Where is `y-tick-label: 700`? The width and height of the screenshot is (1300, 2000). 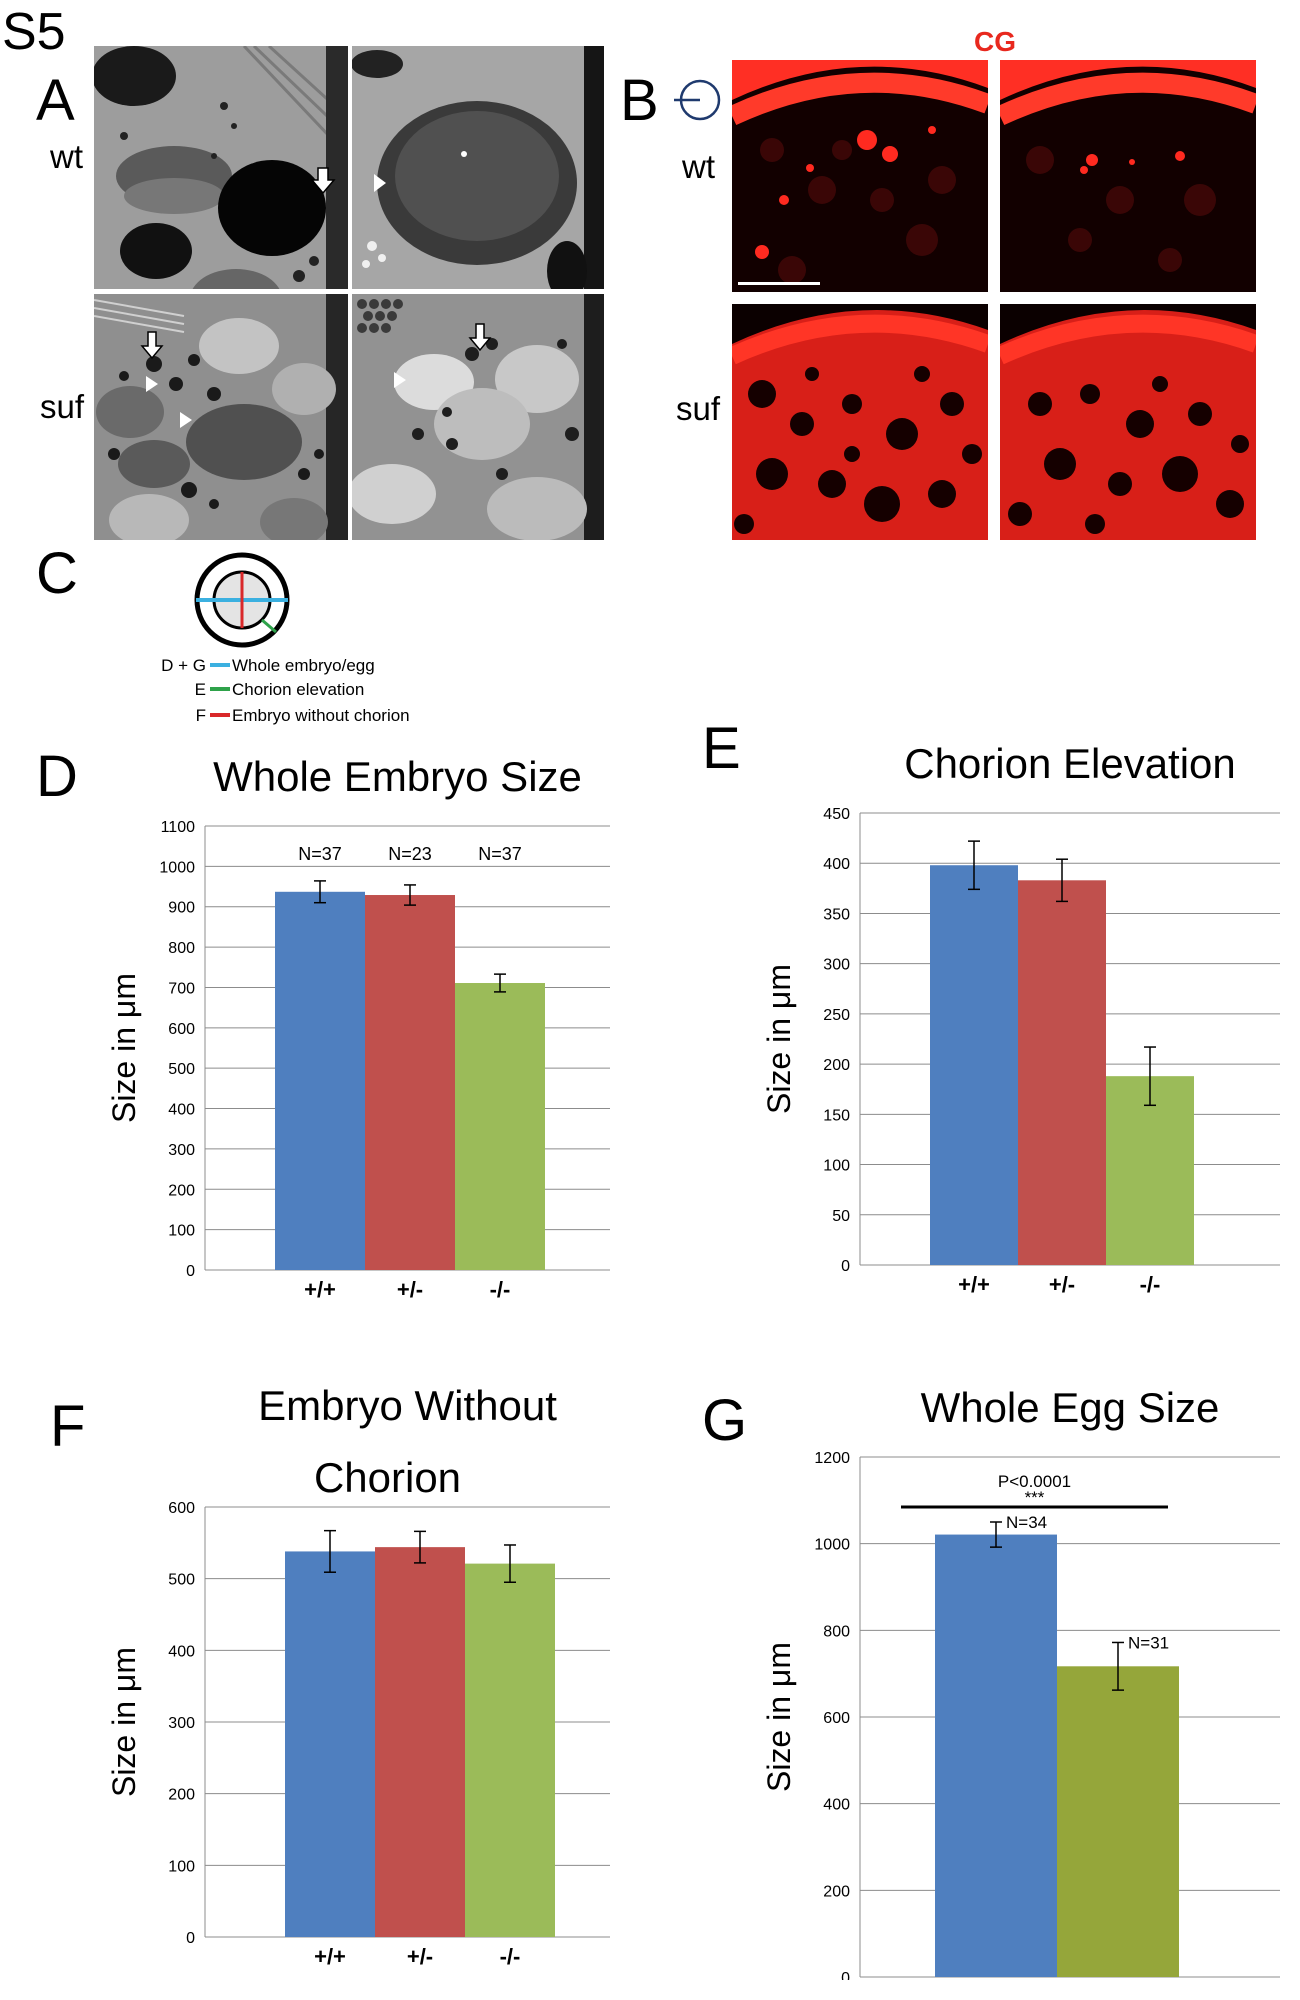 y-tick-label: 700 is located at coordinates (181, 988).